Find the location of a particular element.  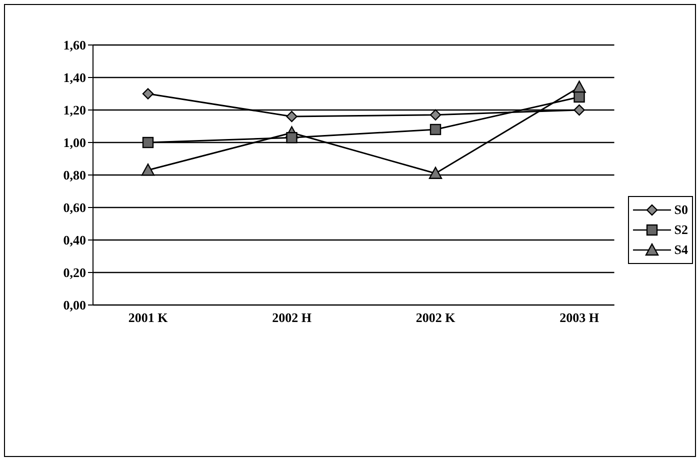

legend-label: S0 is located at coordinates (681, 210).